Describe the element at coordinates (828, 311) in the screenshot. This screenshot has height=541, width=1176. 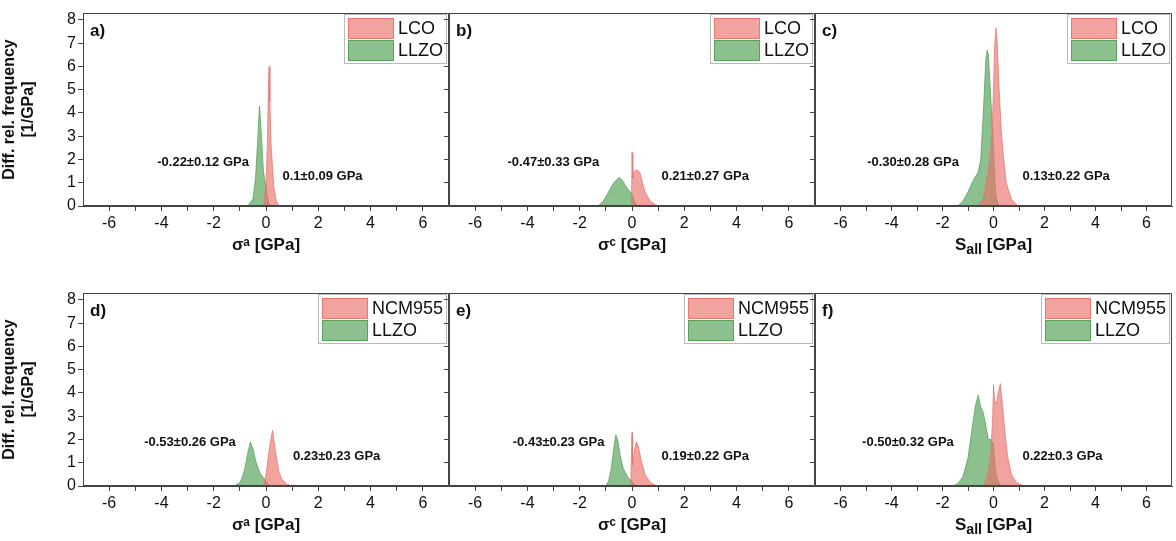
I see `text: f)` at that location.